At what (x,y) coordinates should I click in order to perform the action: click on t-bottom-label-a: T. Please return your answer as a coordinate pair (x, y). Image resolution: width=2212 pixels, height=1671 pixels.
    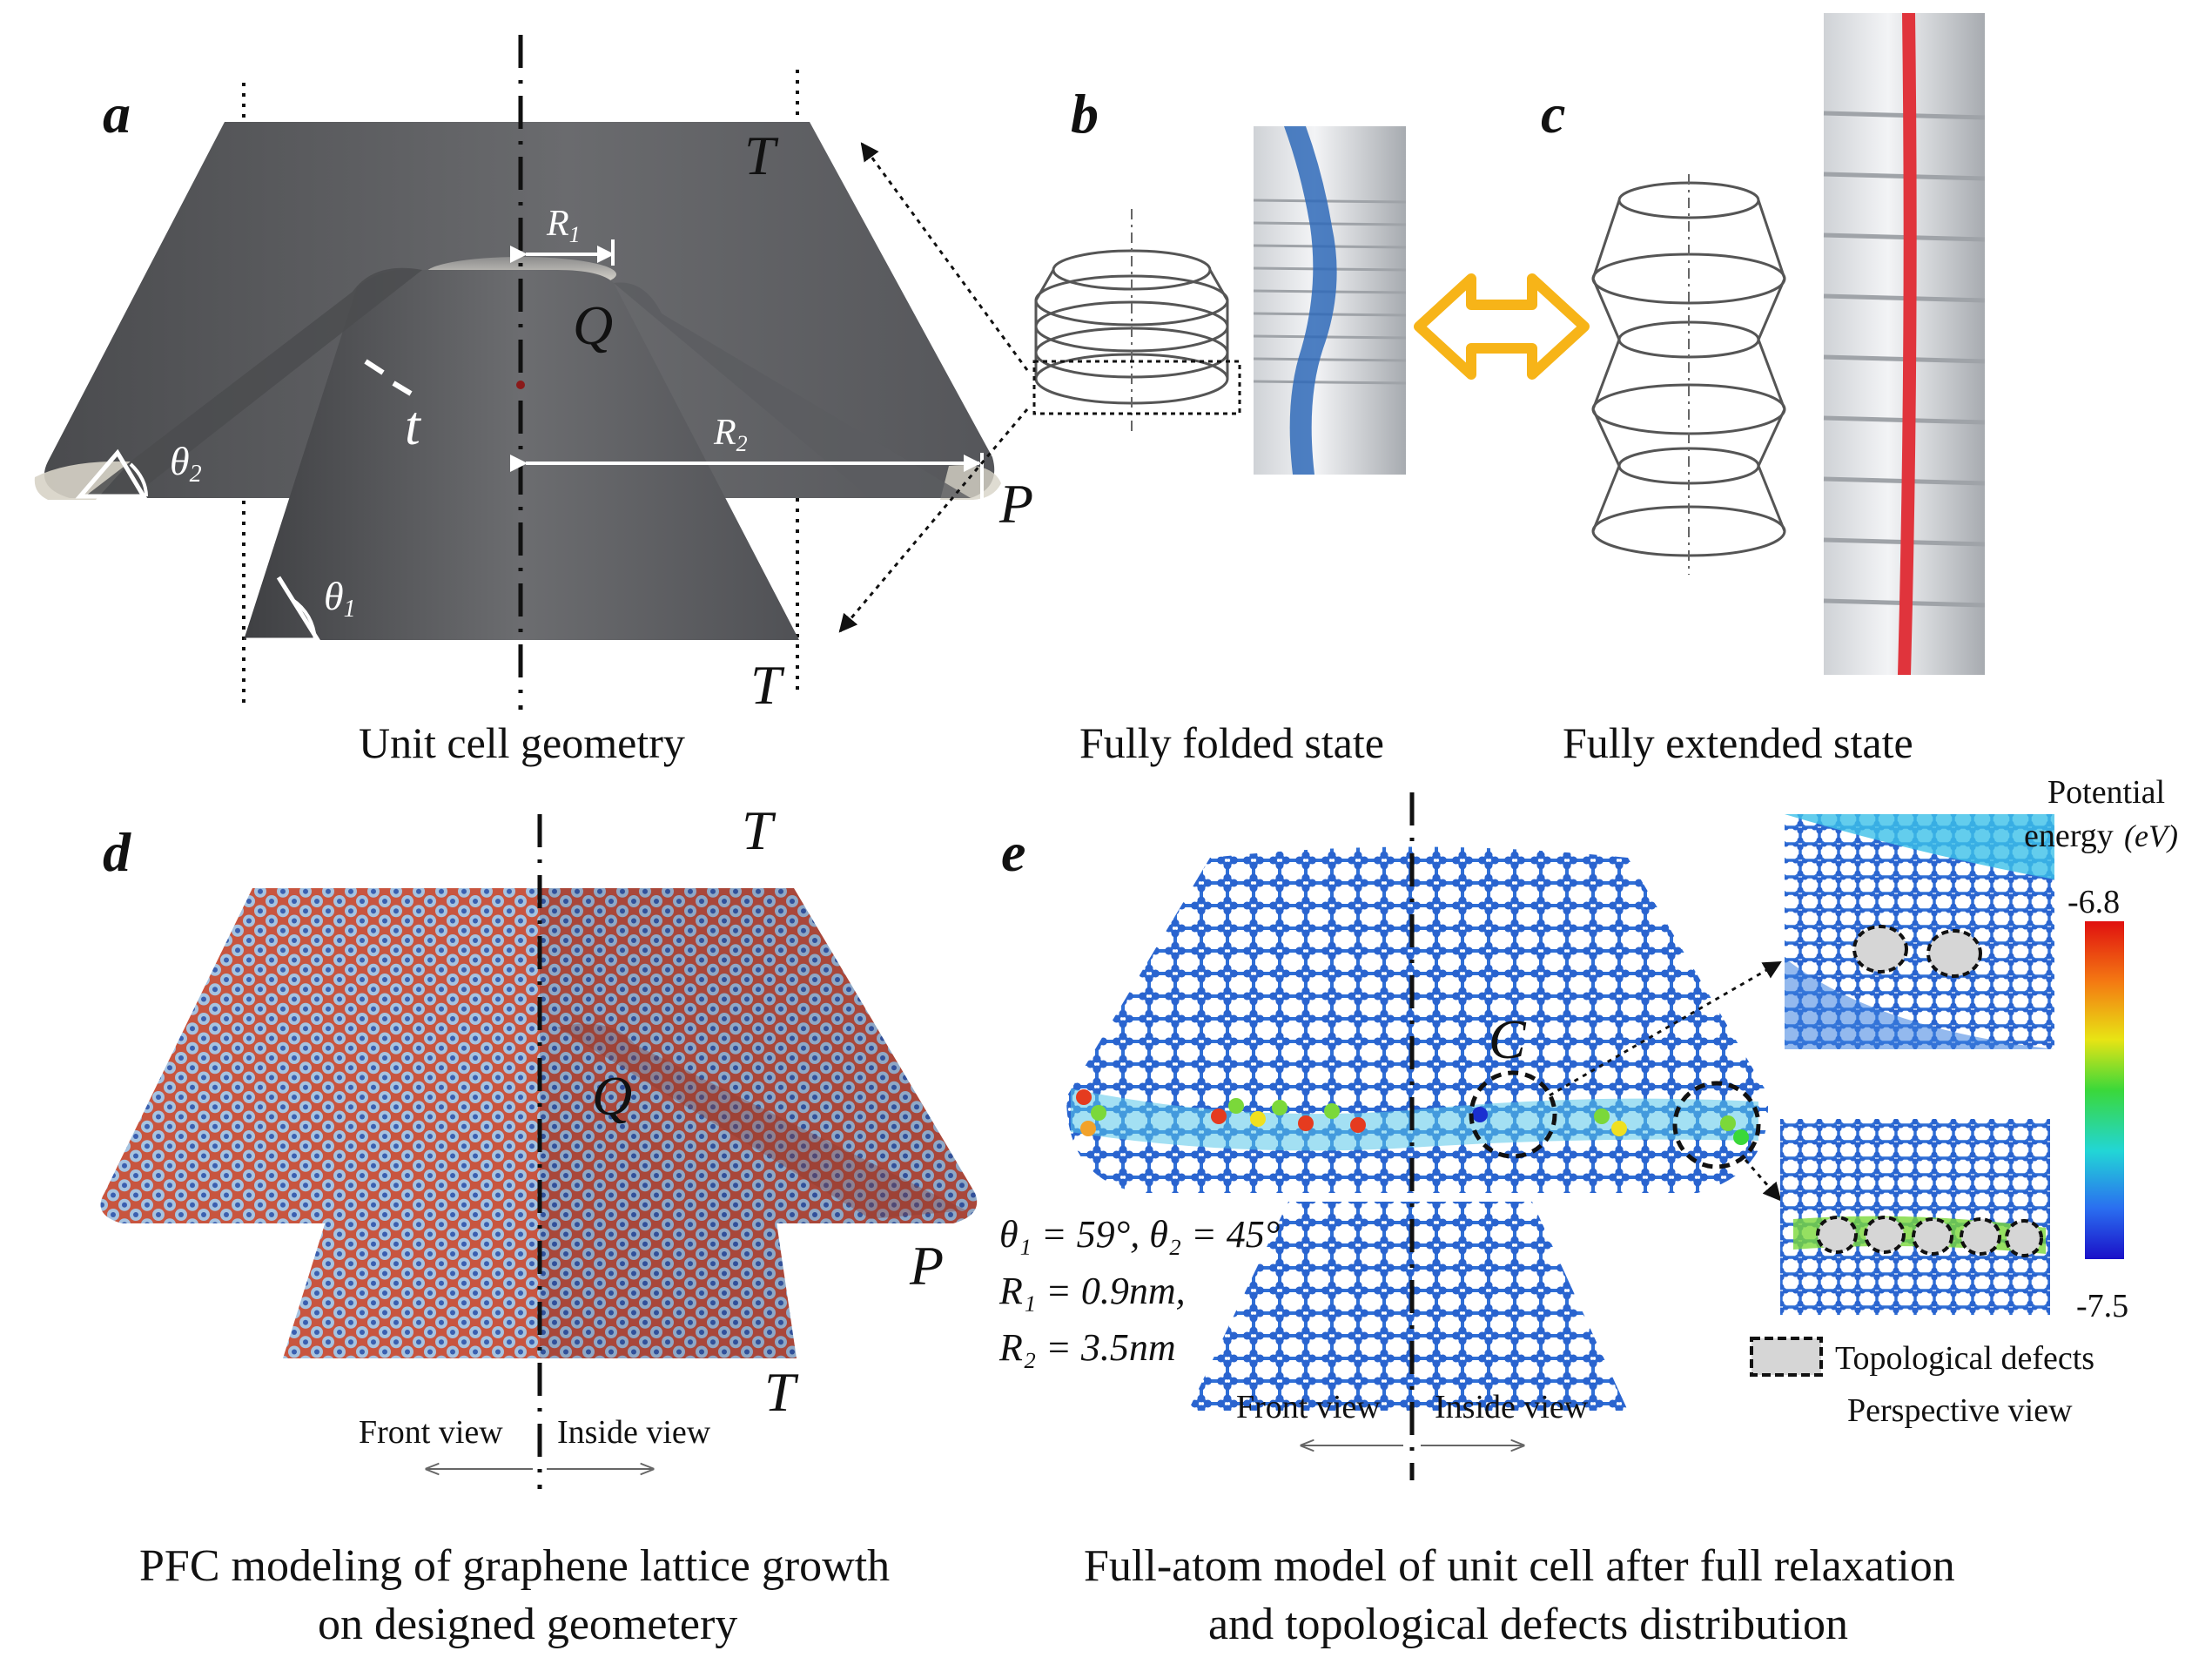
    Looking at the image, I should click on (767, 685).